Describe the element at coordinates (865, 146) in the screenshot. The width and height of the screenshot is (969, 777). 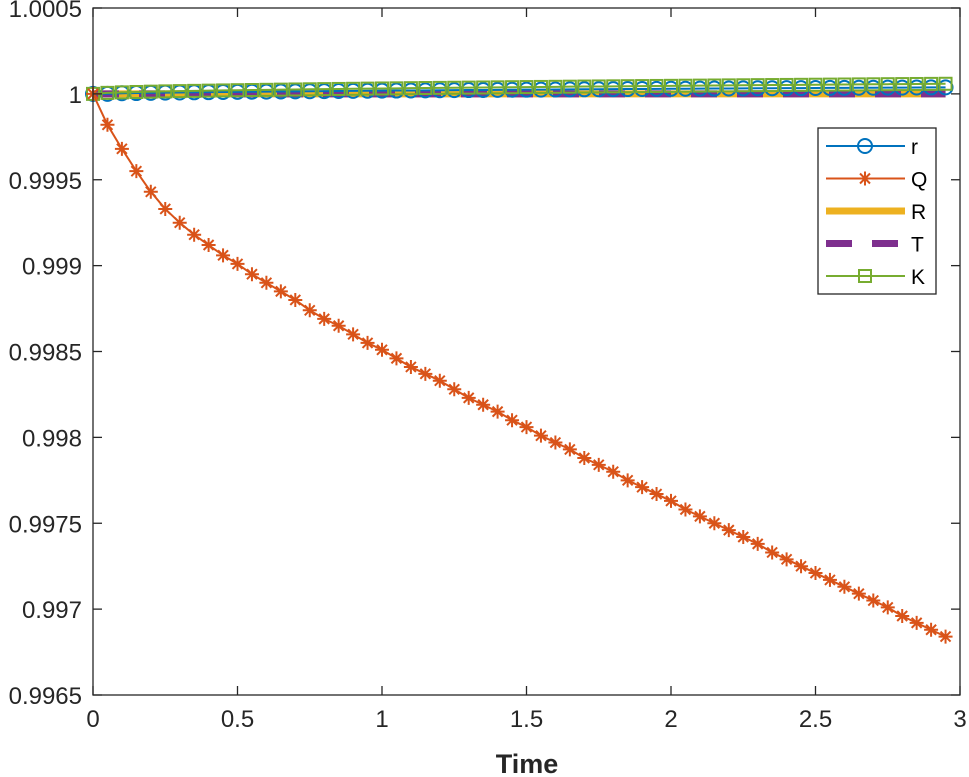
I see `legend-marker-r` at that location.